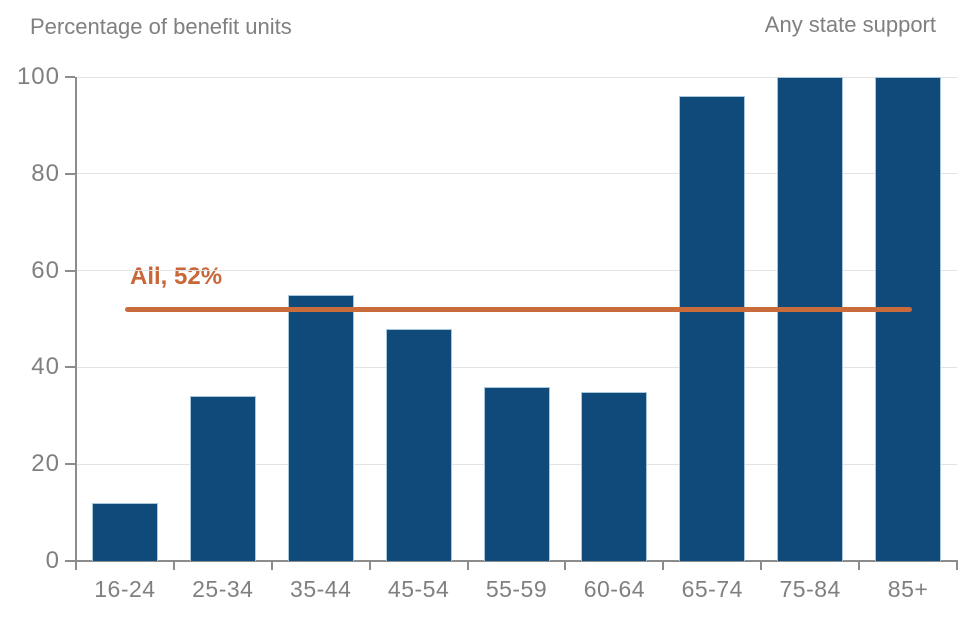 This screenshot has width=960, height=640. Describe the element at coordinates (52, 560) in the screenshot. I see `y-axis-label-0: 0` at that location.